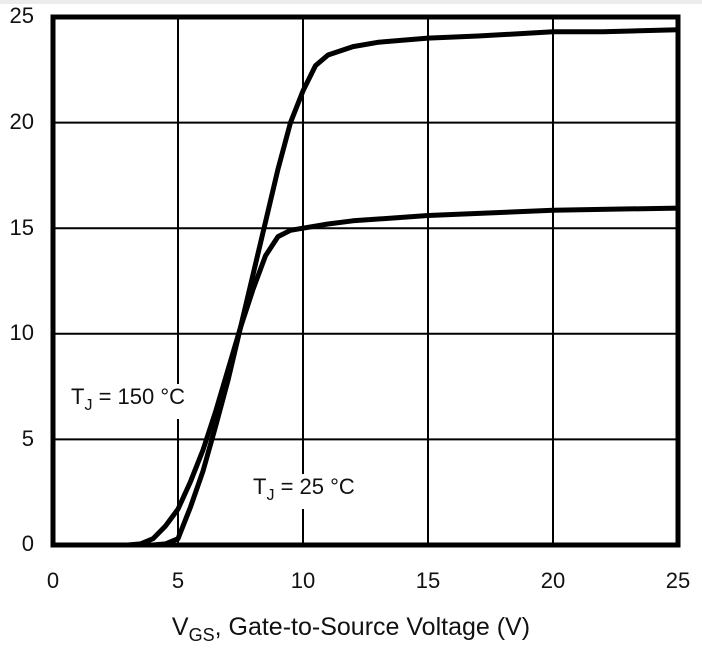 This screenshot has width=702, height=656. I want to click on x-tick-20: 20, so click(553, 580).